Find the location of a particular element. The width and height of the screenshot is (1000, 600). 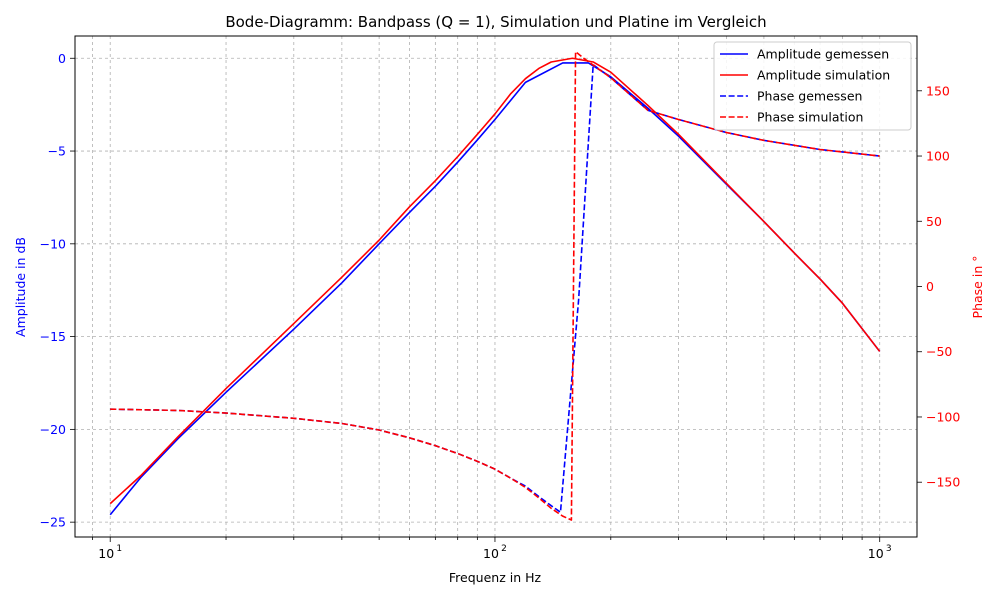

legend-entry-label: Amplitude gemessen is located at coordinates (823, 54).